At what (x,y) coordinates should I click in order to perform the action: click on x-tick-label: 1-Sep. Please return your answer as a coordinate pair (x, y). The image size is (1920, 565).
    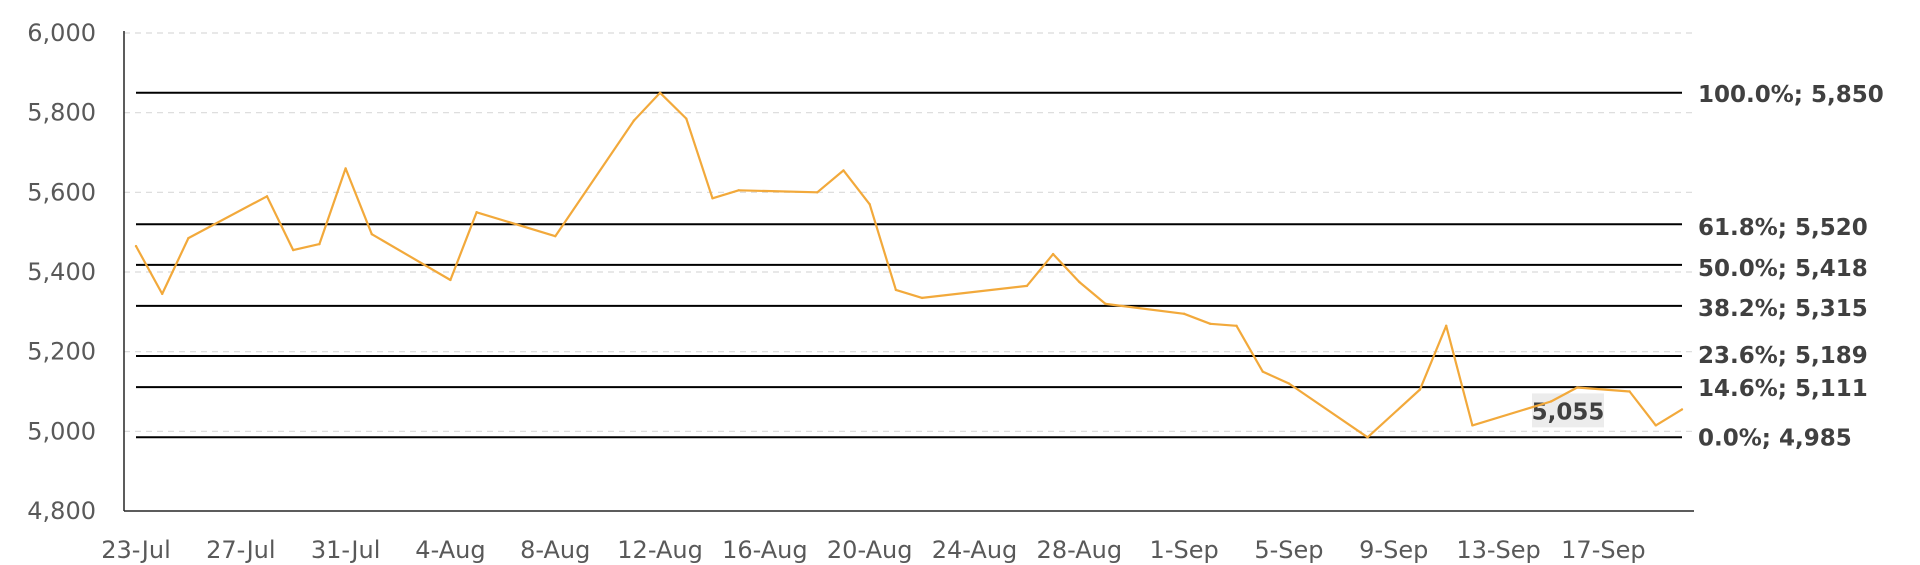
    Looking at the image, I should click on (1184, 550).